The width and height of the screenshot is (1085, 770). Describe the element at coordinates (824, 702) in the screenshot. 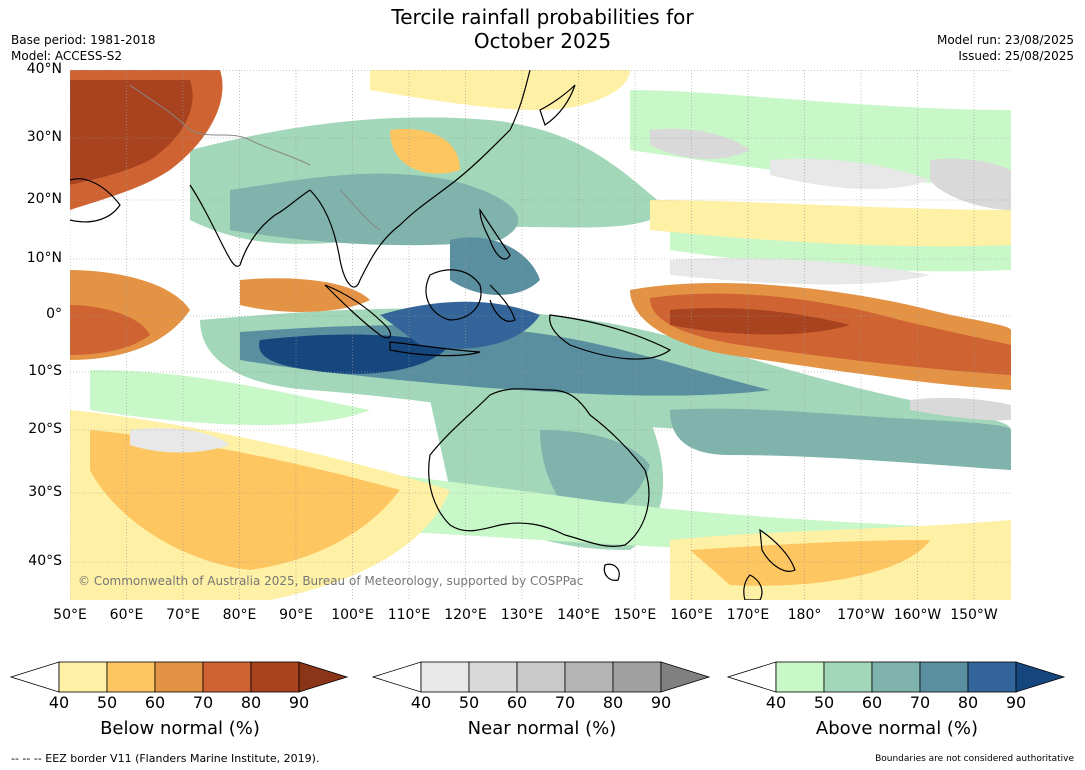

I see `colorbar-above-tick: 50` at that location.